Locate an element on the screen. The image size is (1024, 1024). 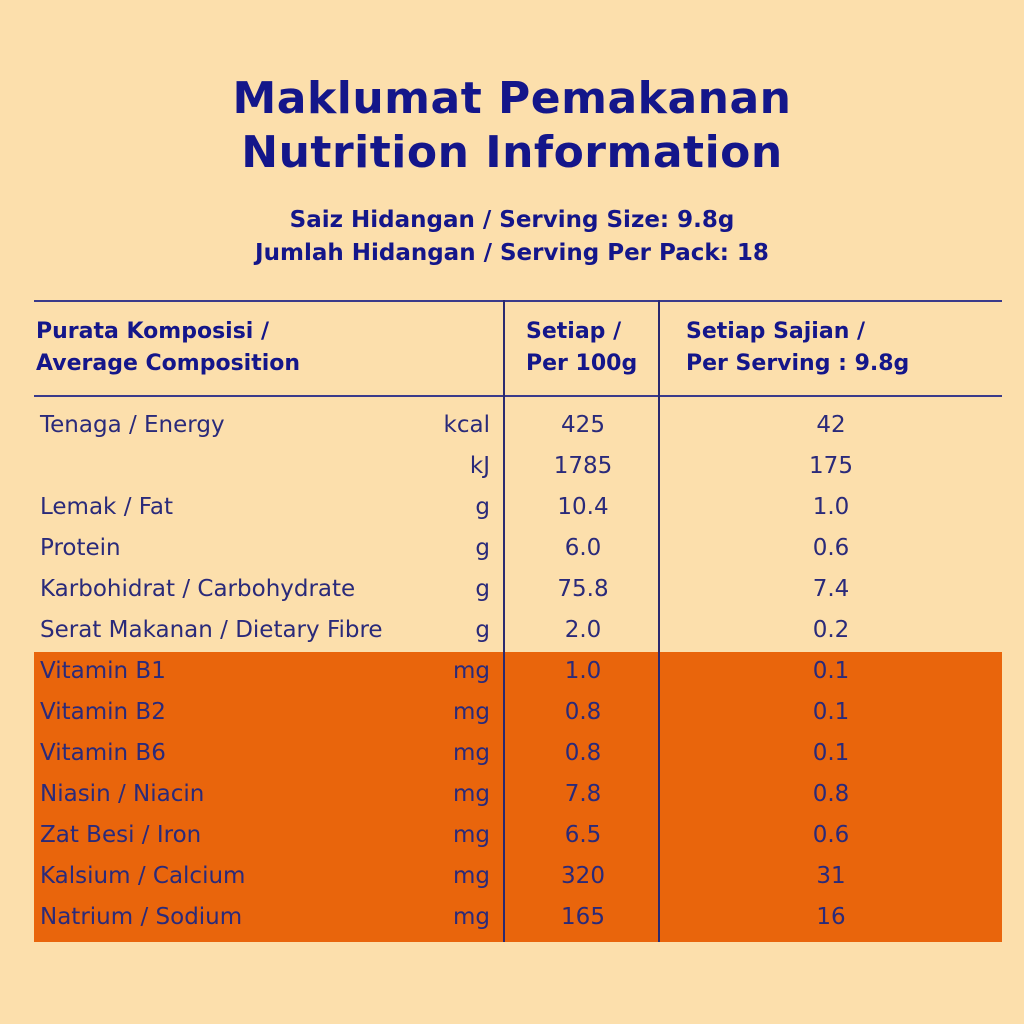
table-row: Tenaga / Energy kcal 425 42 is located at coordinates (518, 425).